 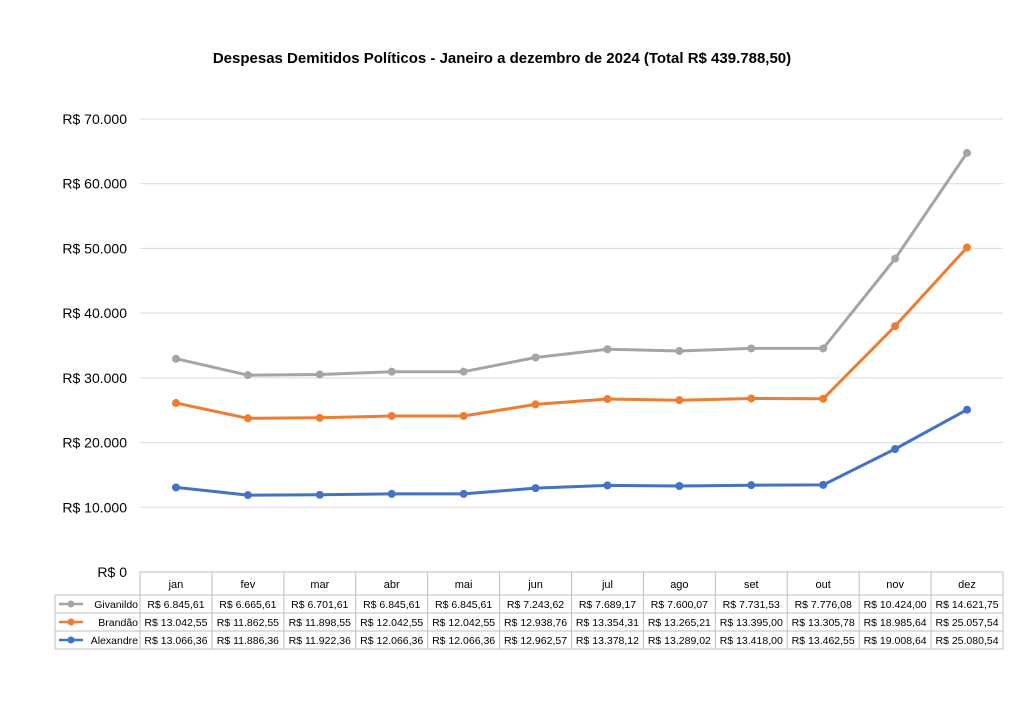 What do you see at coordinates (118, 623) in the screenshot?
I see `legend-label: Brandão` at bounding box center [118, 623].